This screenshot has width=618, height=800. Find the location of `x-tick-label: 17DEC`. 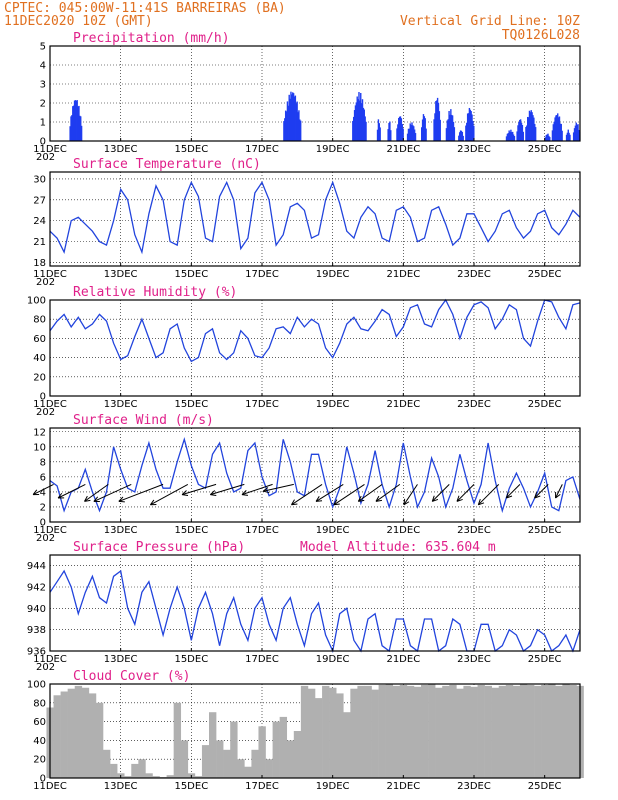

x-tick-label: 17DEC is located at coordinates (262, 786).